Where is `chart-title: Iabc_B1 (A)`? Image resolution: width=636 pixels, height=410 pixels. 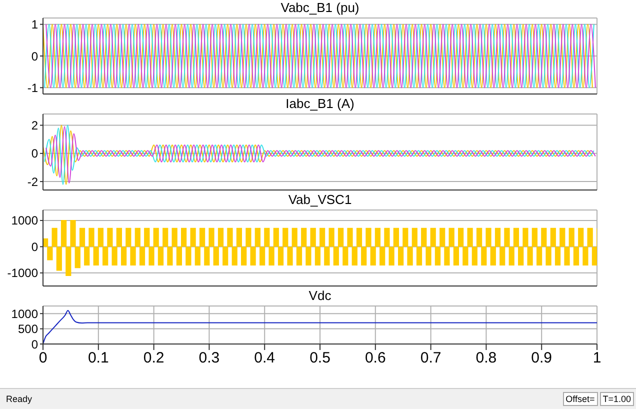 chart-title: Iabc_B1 (A) is located at coordinates (320, 104).